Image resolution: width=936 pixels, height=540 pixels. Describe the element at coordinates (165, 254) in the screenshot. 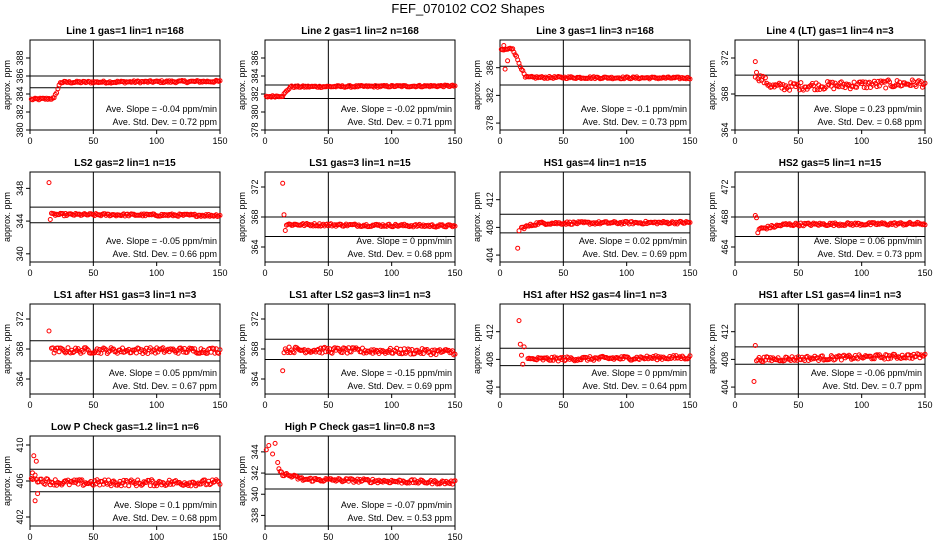

I see `stddev-annotation: Ave. Std. Dev. = 0.66 ppm` at that location.